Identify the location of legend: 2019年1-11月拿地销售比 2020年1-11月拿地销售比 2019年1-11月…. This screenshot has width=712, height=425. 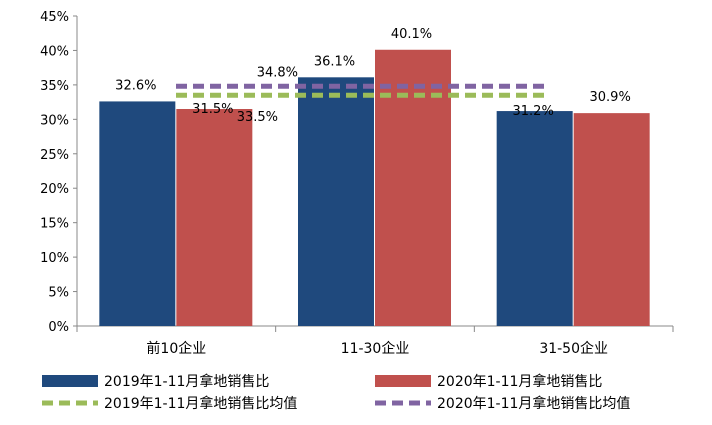
(336, 392).